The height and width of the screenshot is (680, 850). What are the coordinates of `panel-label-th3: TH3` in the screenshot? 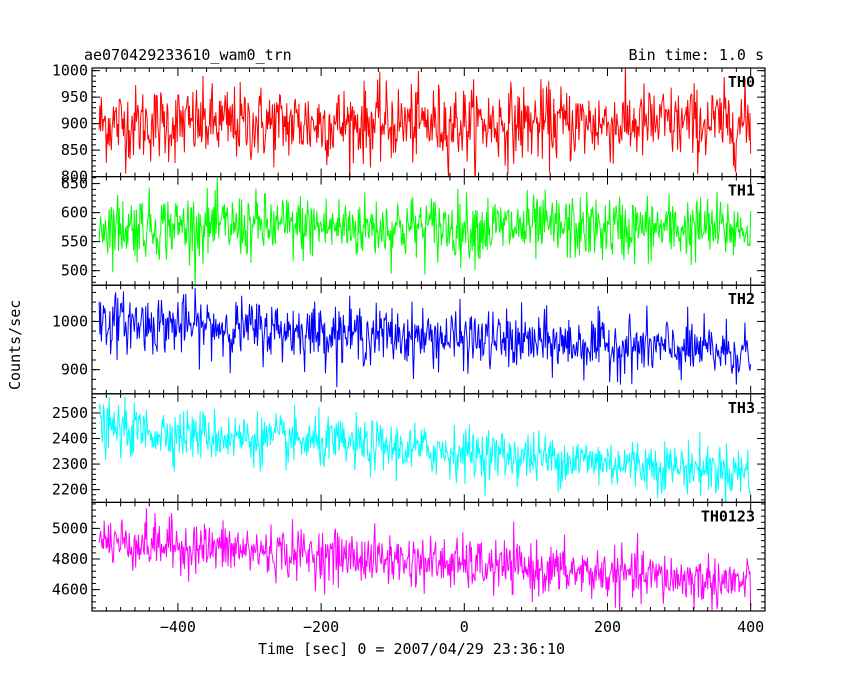 It's located at (741, 408).